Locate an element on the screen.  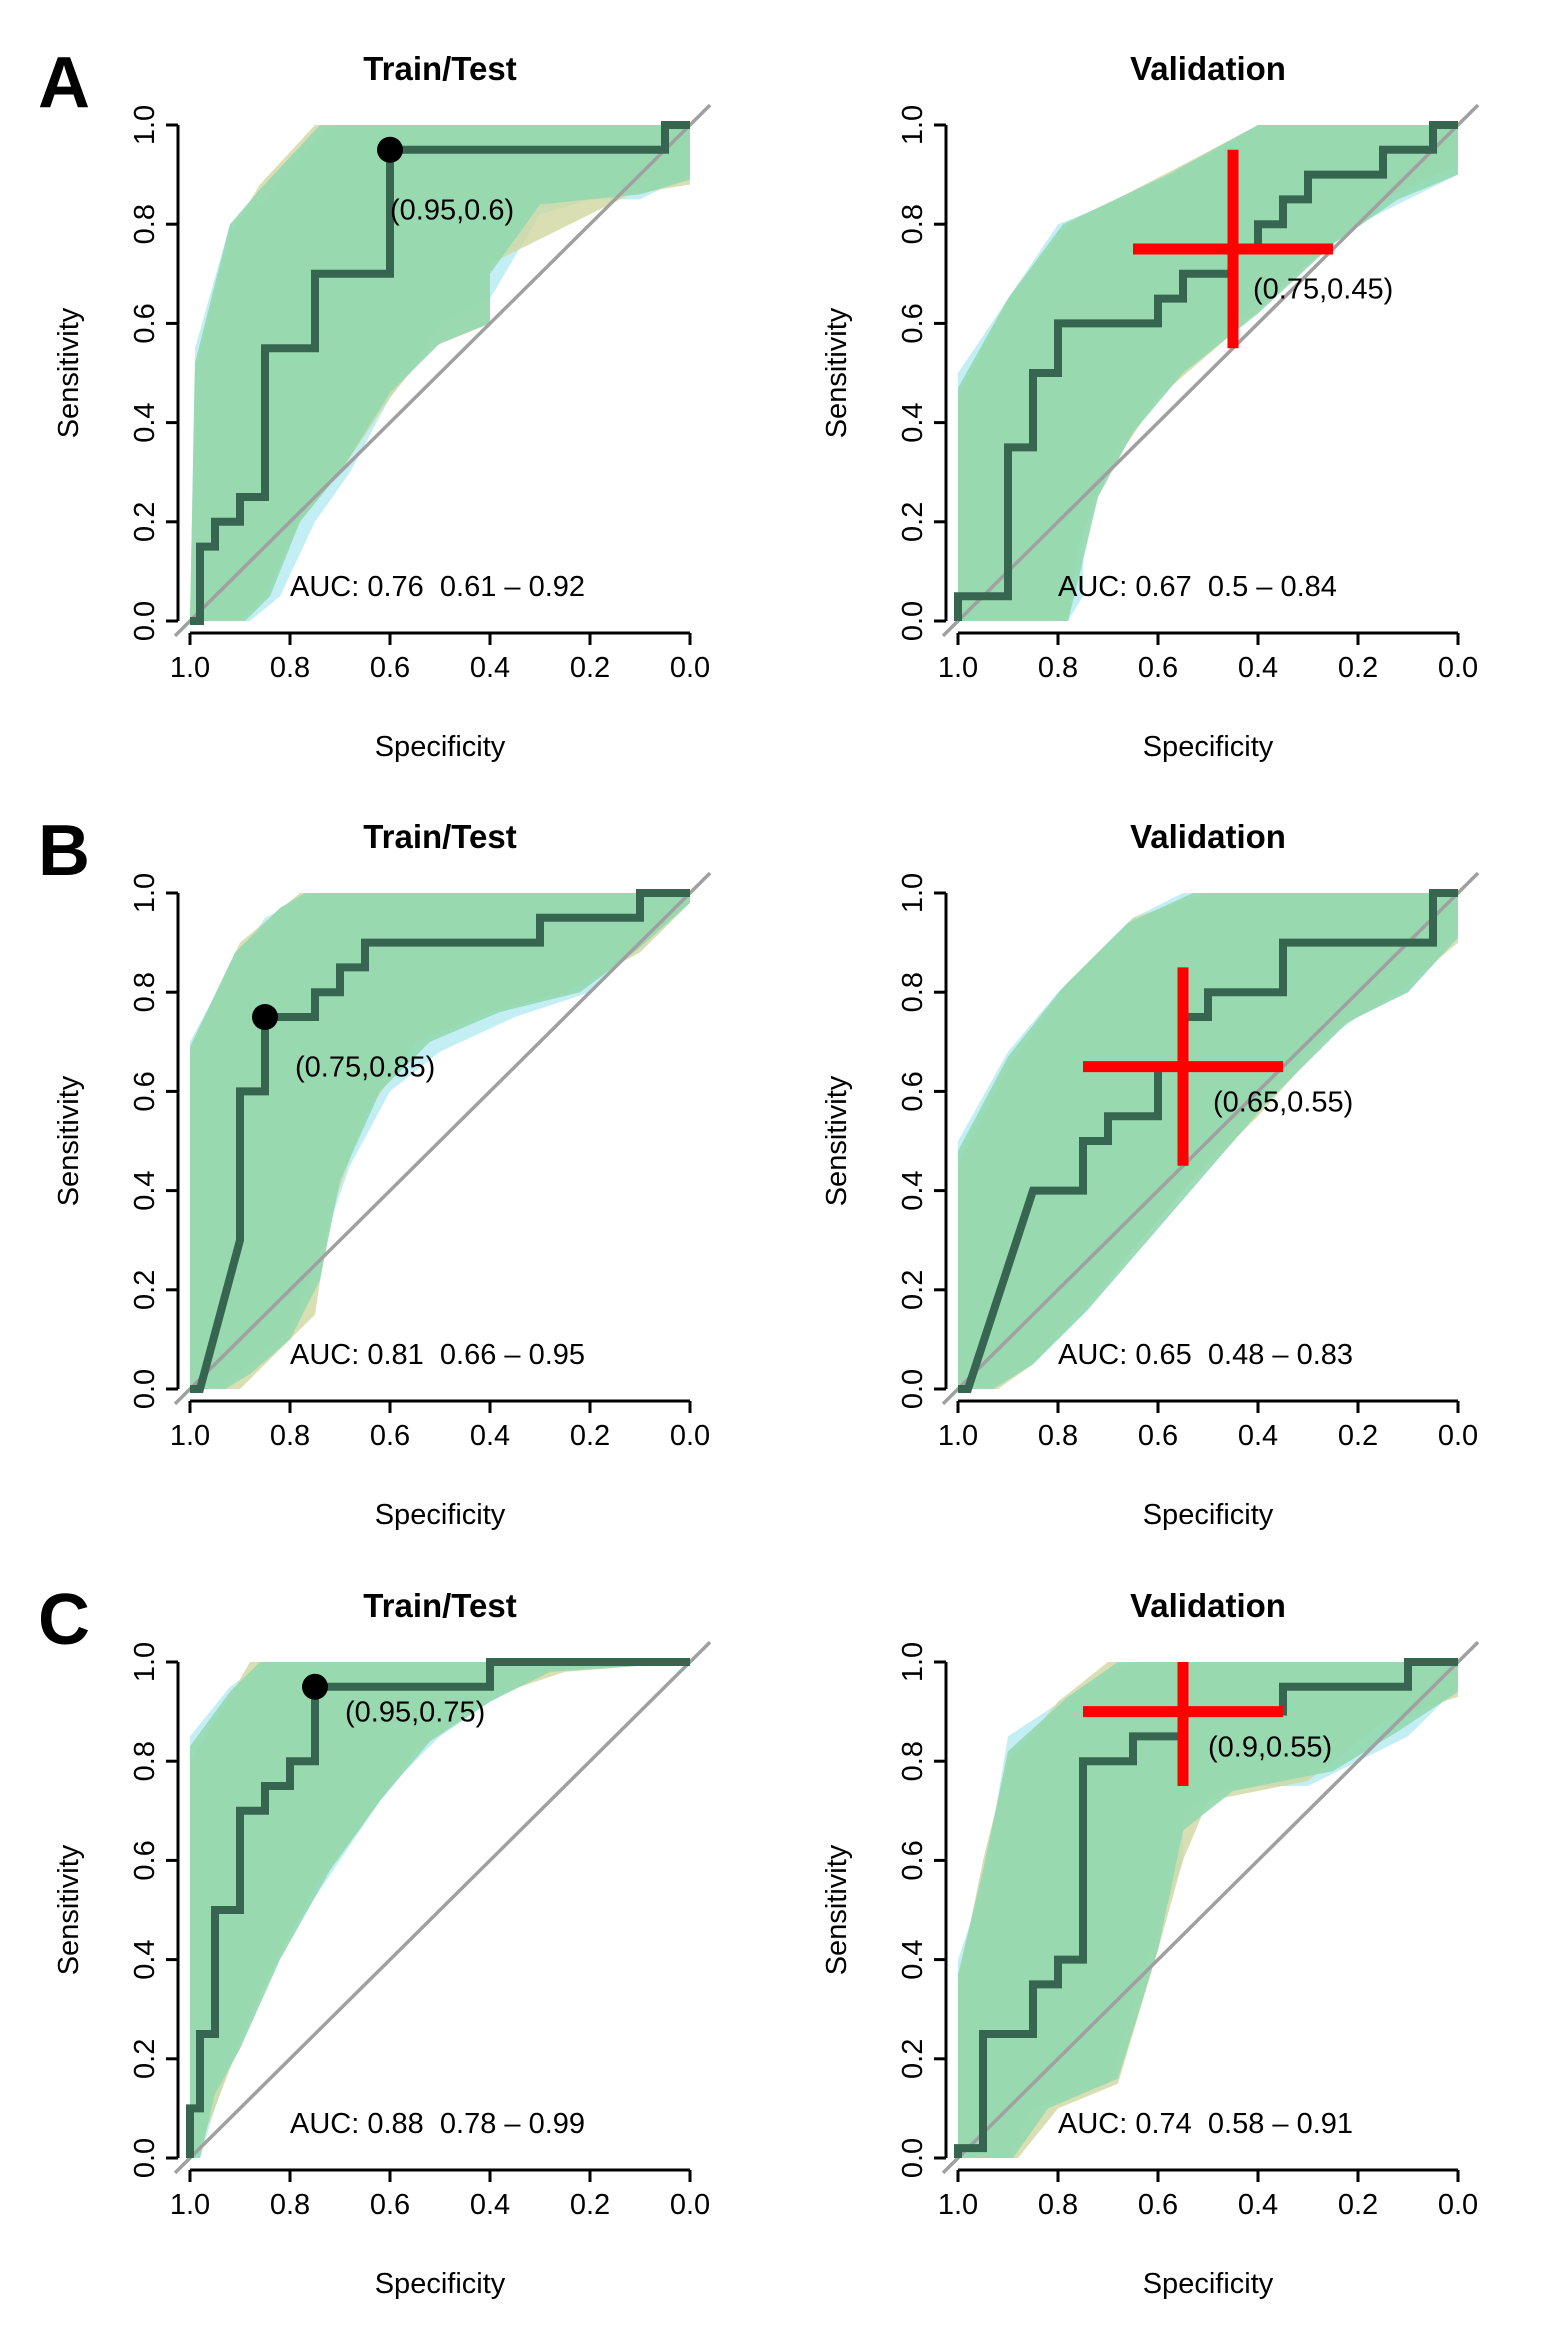
threshold-label: (0.95,0.6) is located at coordinates (452, 210).